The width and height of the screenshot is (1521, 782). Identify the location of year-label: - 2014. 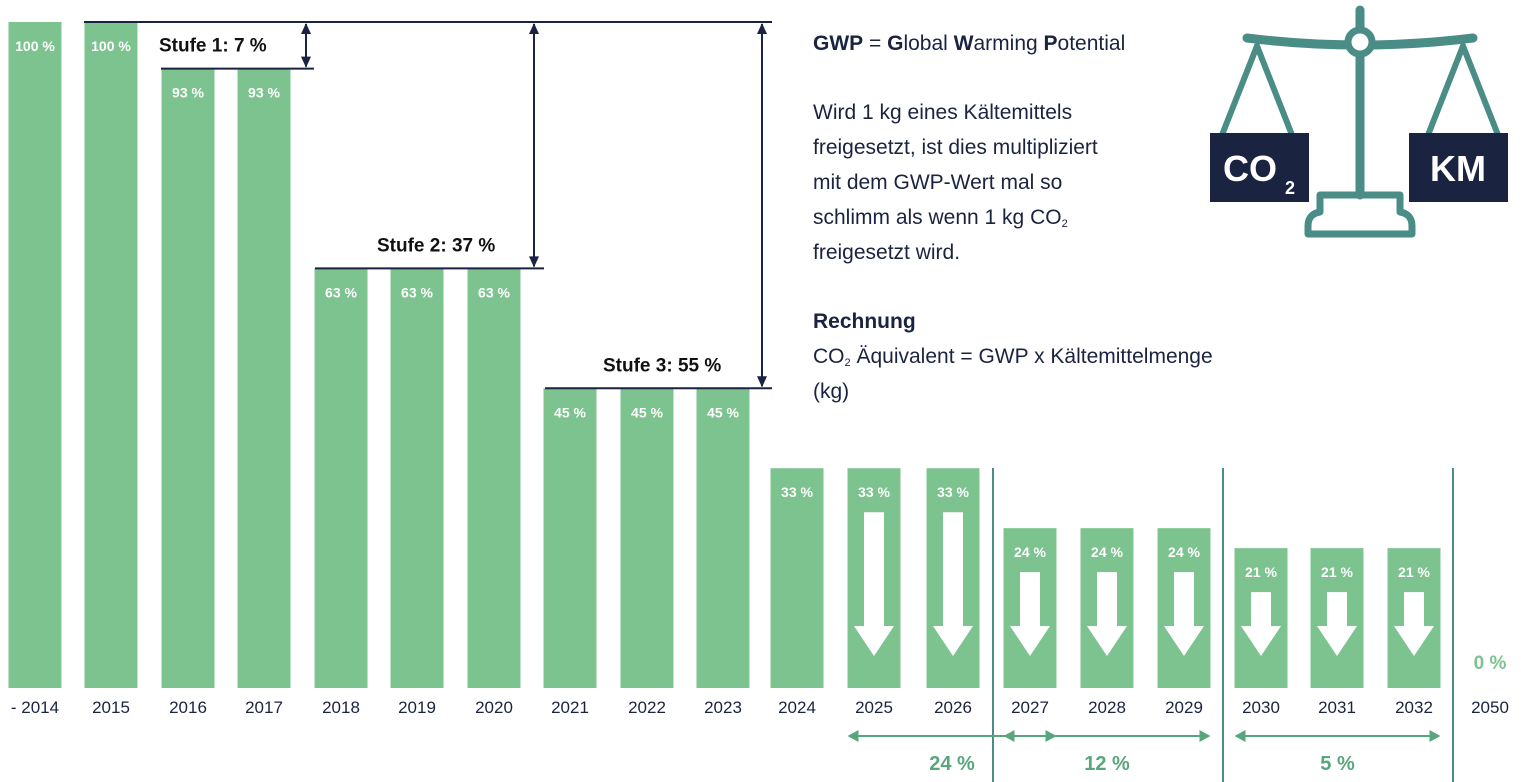
(35, 707).